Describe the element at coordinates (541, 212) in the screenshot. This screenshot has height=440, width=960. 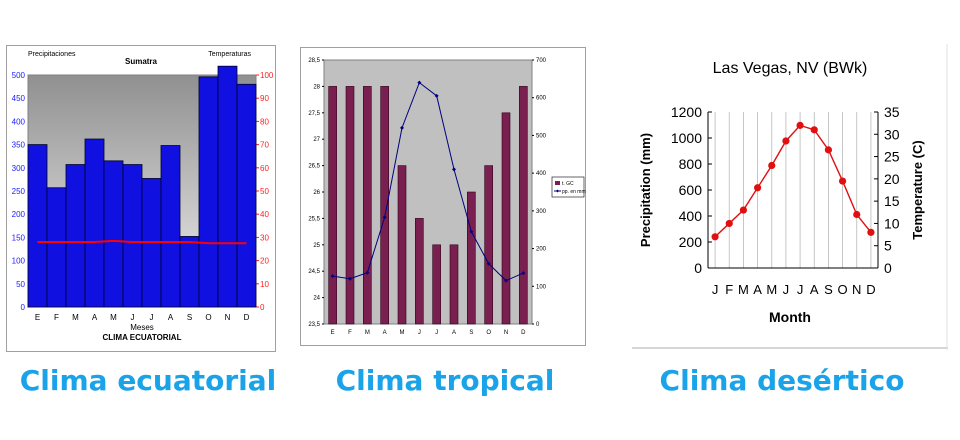
I see `y-tick-label-right: 300` at that location.